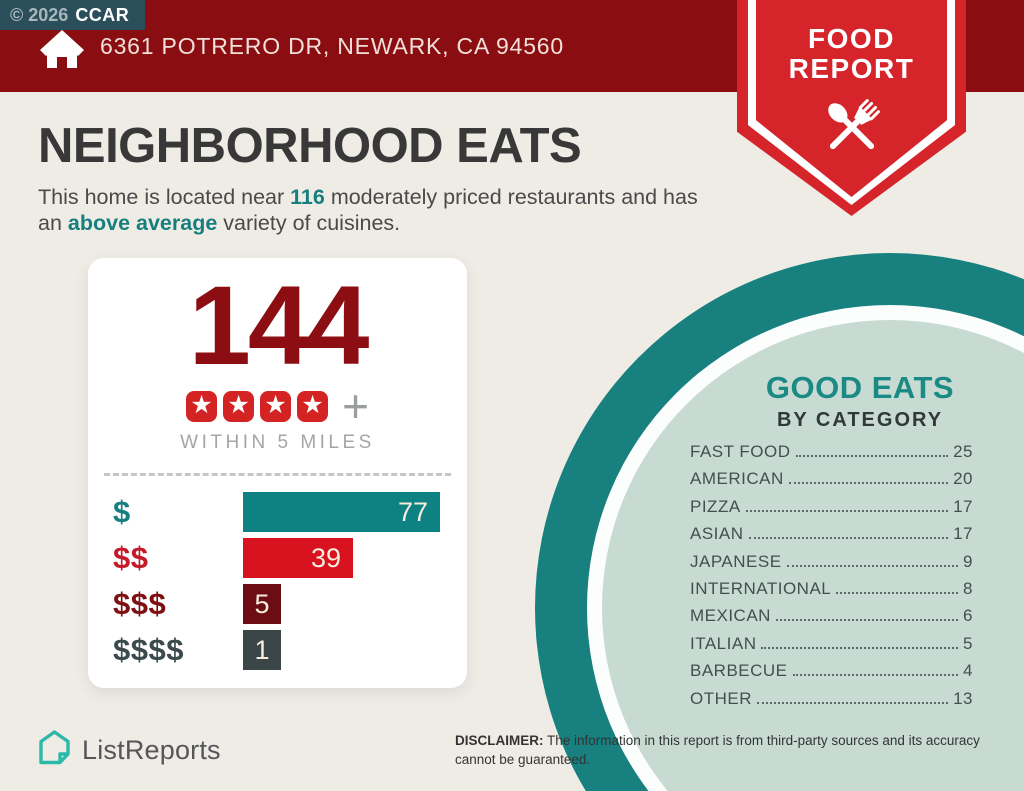 This screenshot has height=791, width=1024. Describe the element at coordinates (151, 749) in the screenshot. I see `brand-name: ListReports` at that location.